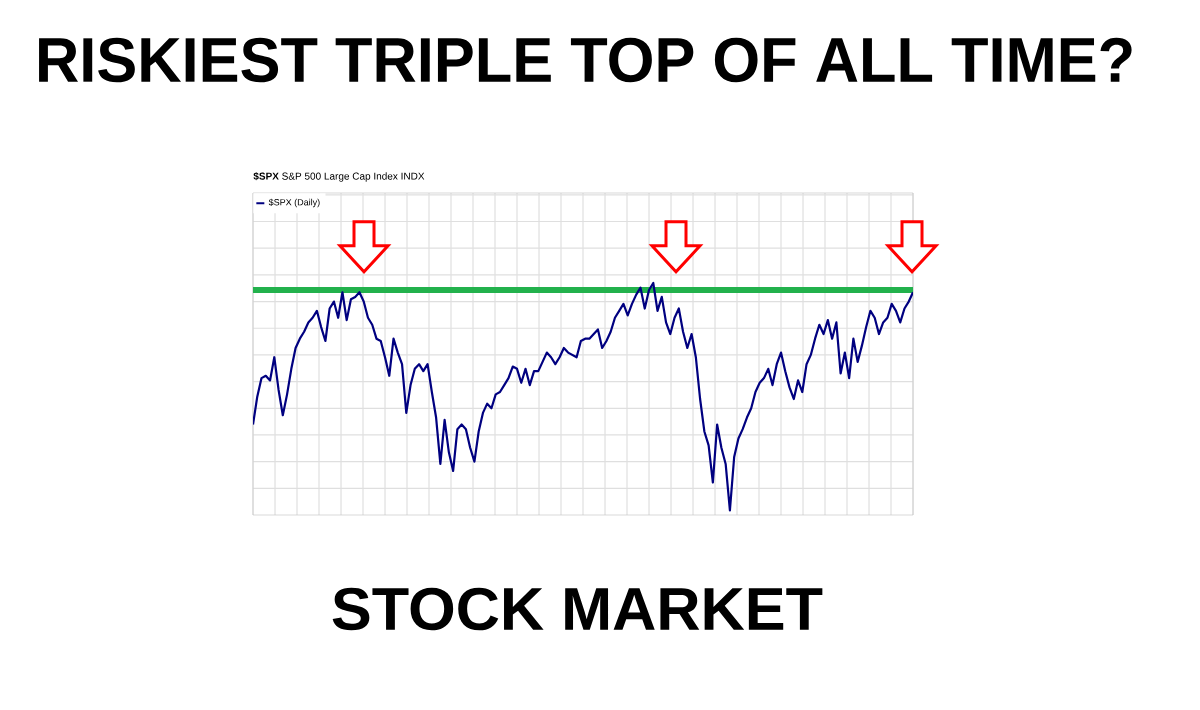 The image size is (1200, 710). I want to click on legend-label: $SPX (Daily), so click(294, 203).